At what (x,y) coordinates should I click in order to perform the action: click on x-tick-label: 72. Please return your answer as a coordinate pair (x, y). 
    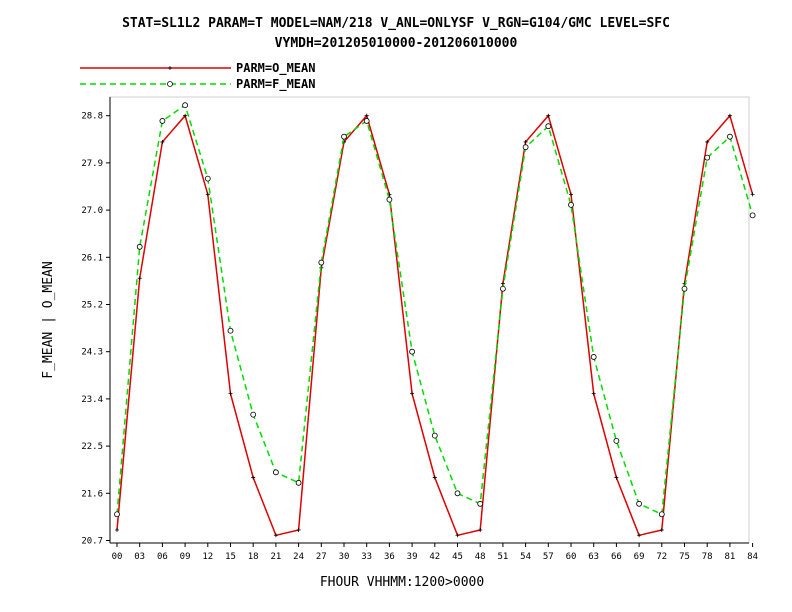
    Looking at the image, I should click on (661, 557).